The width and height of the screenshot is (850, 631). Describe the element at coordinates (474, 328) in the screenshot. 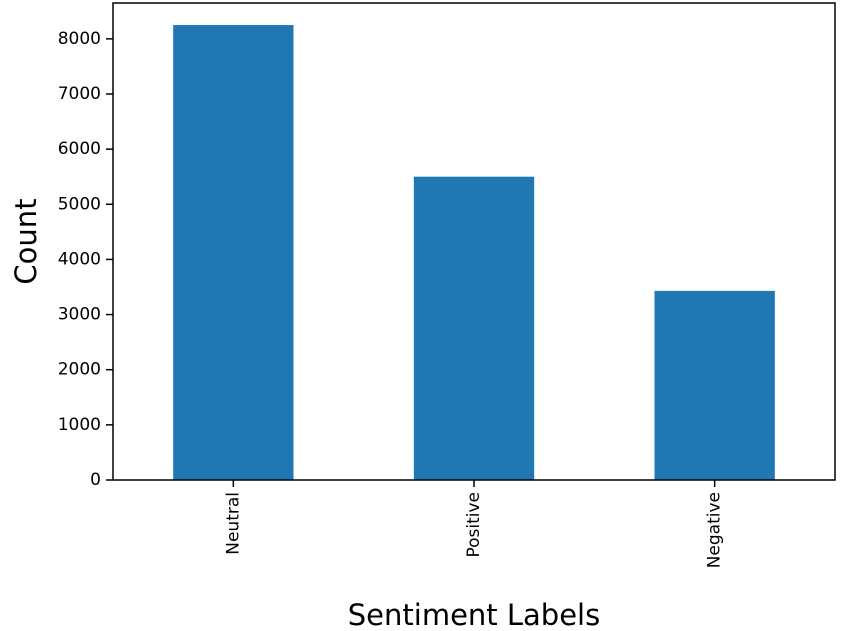

I see `bar-positive` at that location.